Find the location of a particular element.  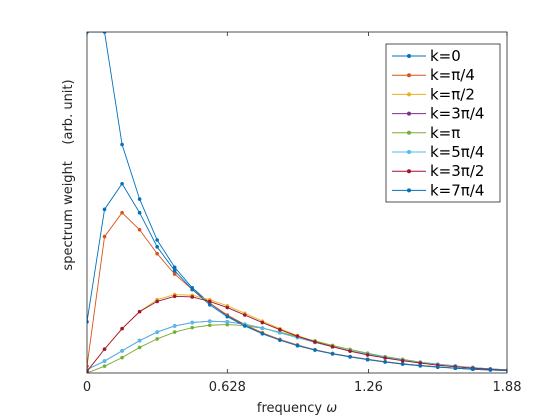

legend-label: k=π/2 is located at coordinates (452, 94).